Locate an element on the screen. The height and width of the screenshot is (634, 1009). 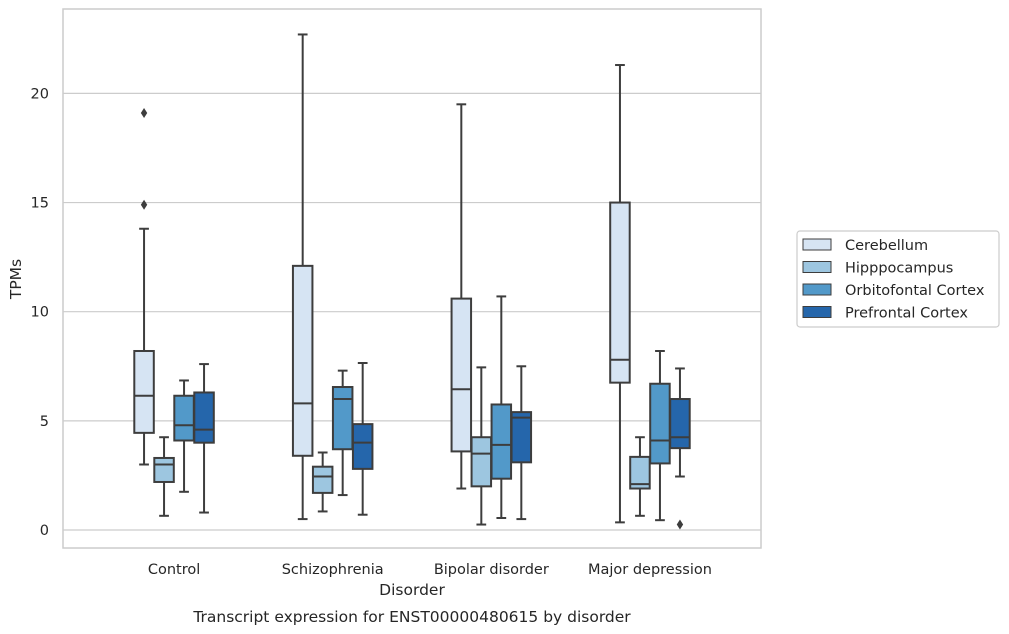
x-tick-label: Schizophrenia is located at coordinates (333, 570).